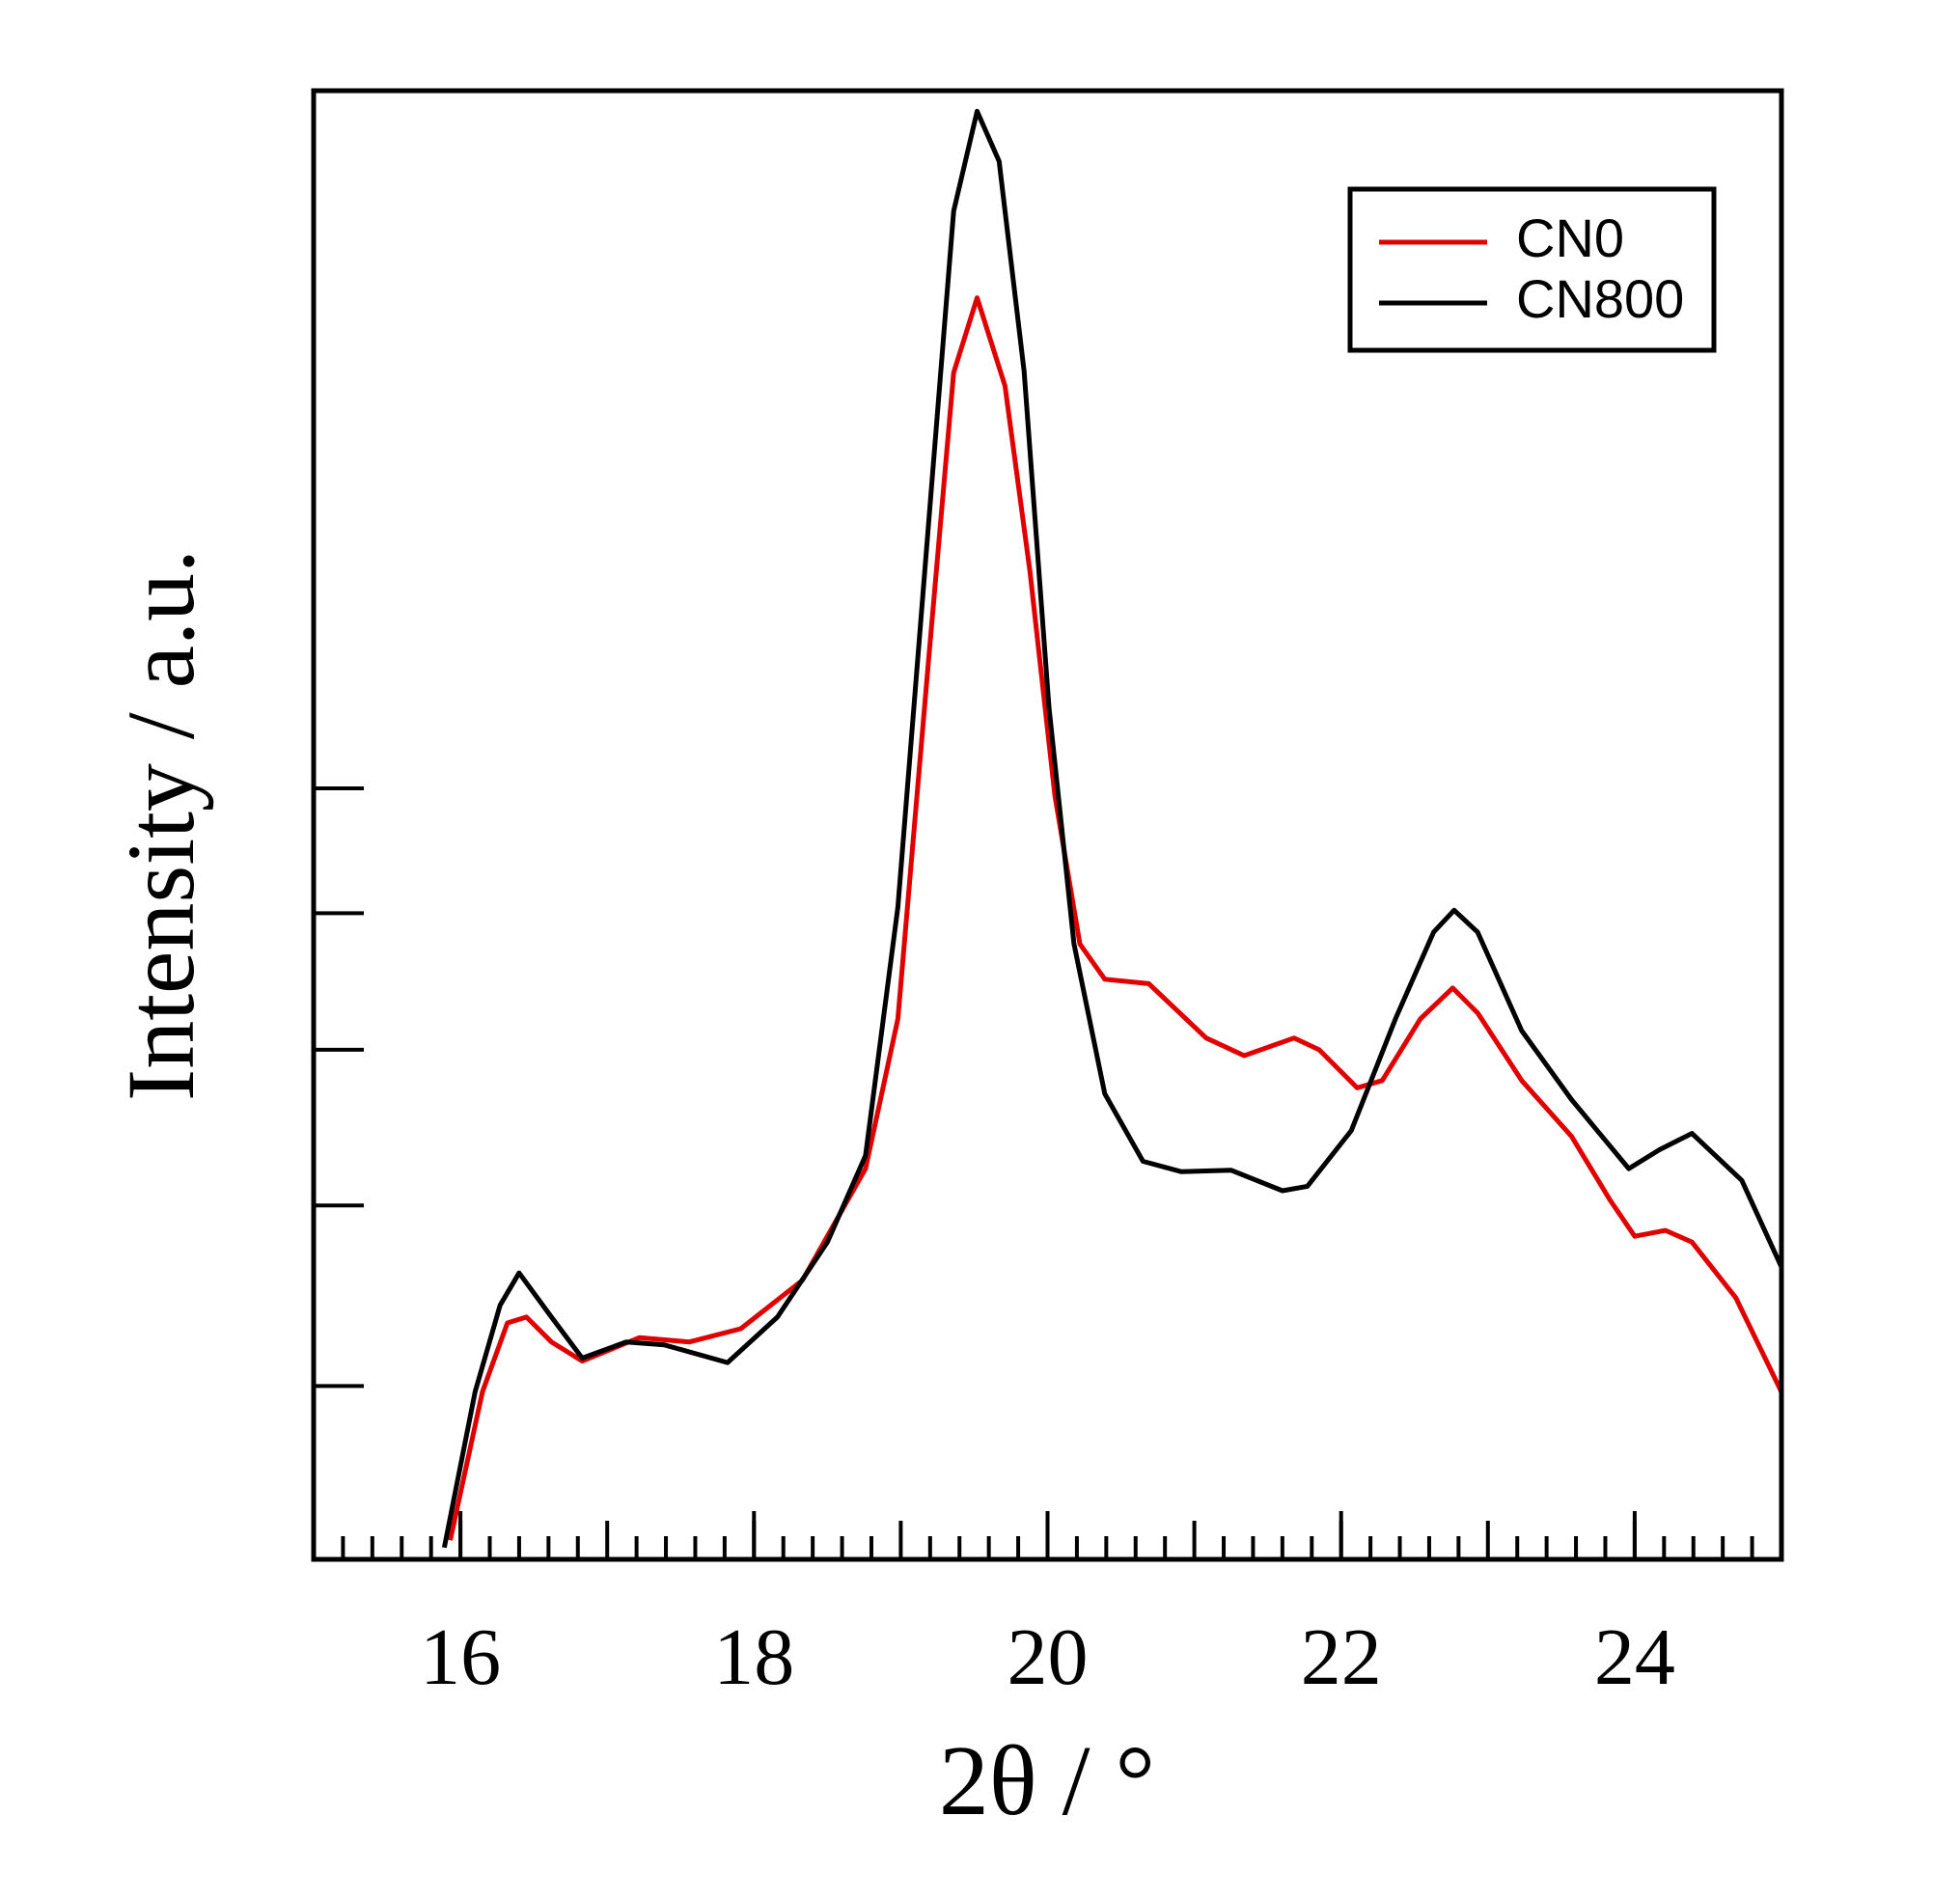 The image size is (1960, 1899). I want to click on x-tick-label: 18, so click(753, 1657).